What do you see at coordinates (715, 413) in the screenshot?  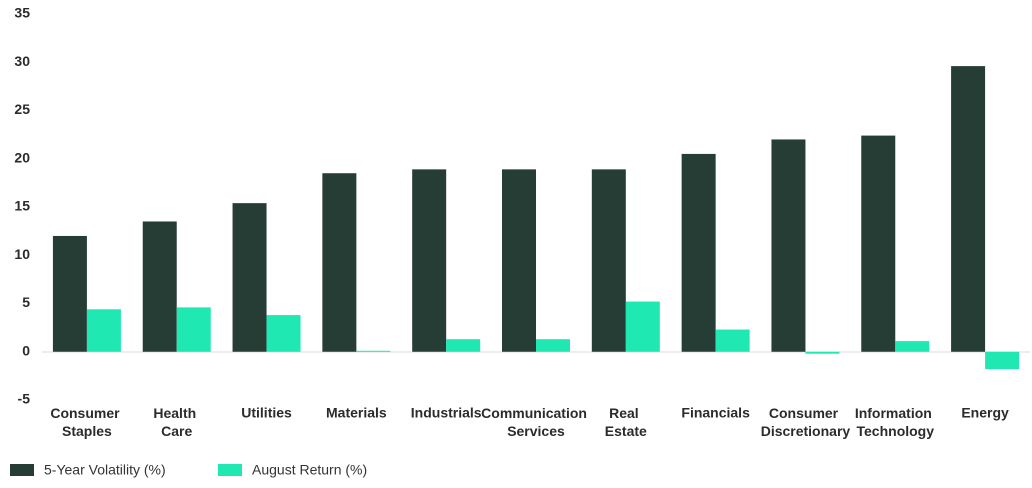 I see `x-tick-label: Financials` at bounding box center [715, 413].